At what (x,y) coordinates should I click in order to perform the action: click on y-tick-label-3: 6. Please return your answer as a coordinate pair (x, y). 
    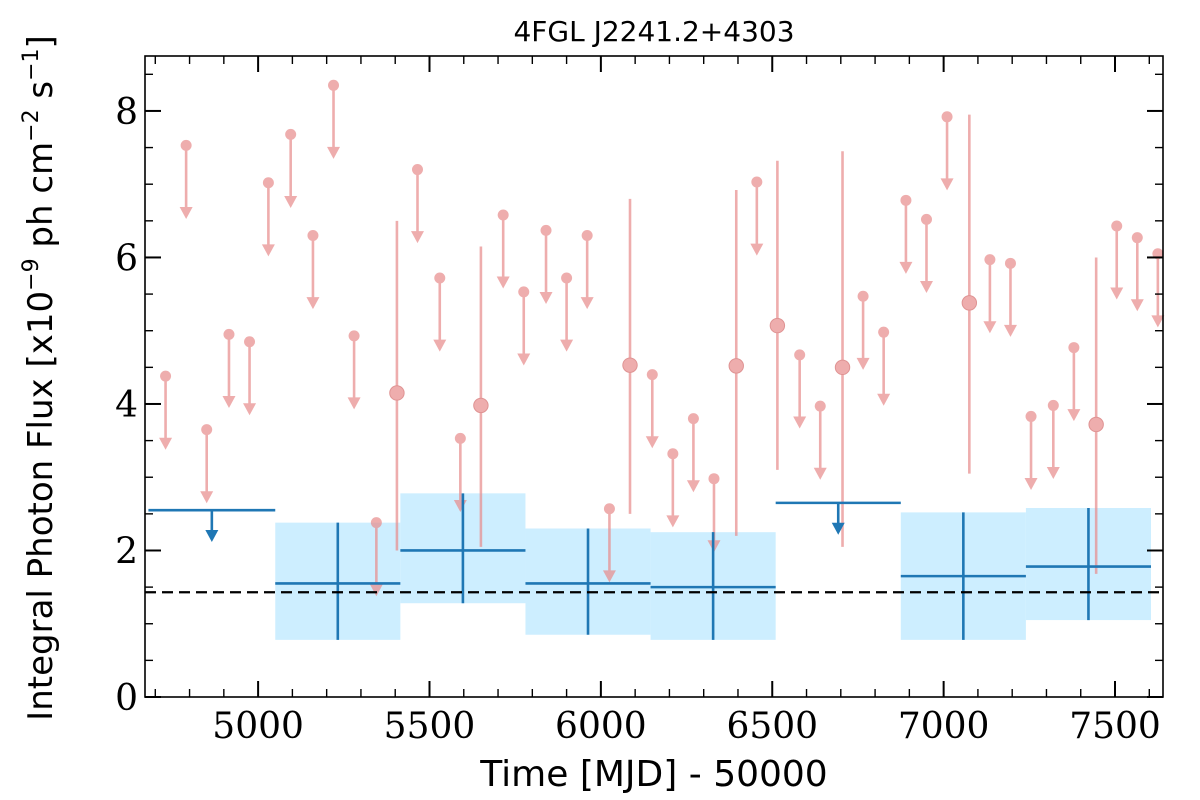
    Looking at the image, I should click on (126, 258).